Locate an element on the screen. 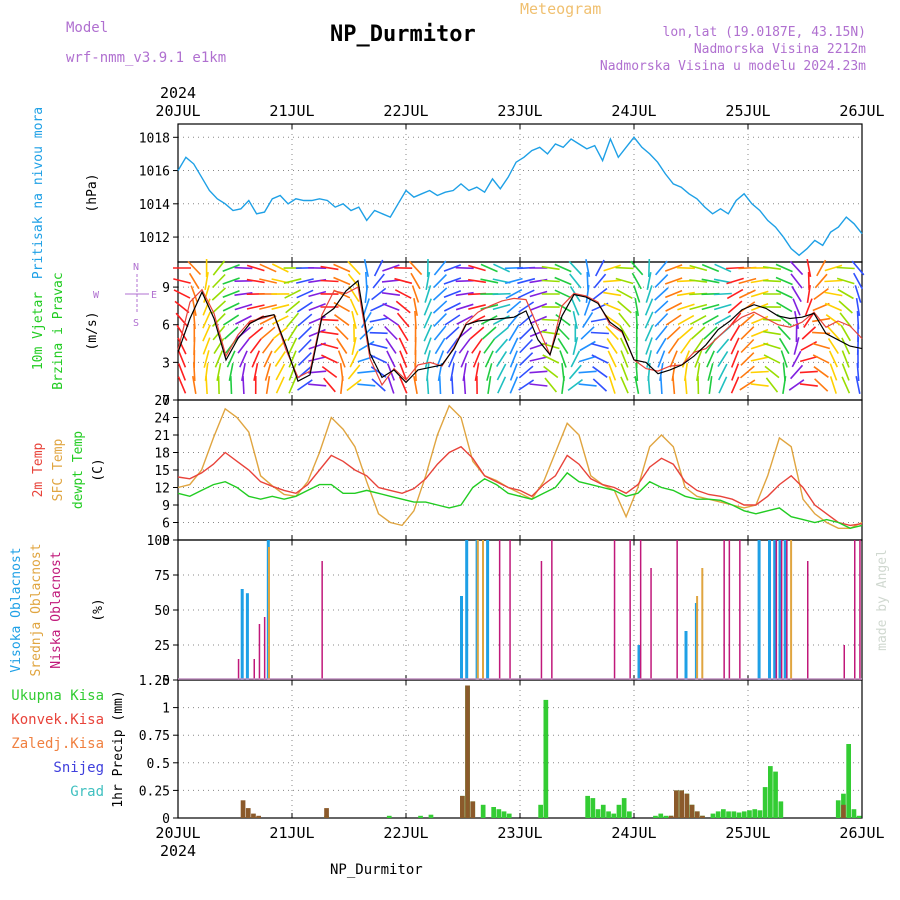 Image resolution: width=900 pixels, height=900 pixels. info-line: lon,lat (19.0187E, 43.15N) is located at coordinates (764, 32).